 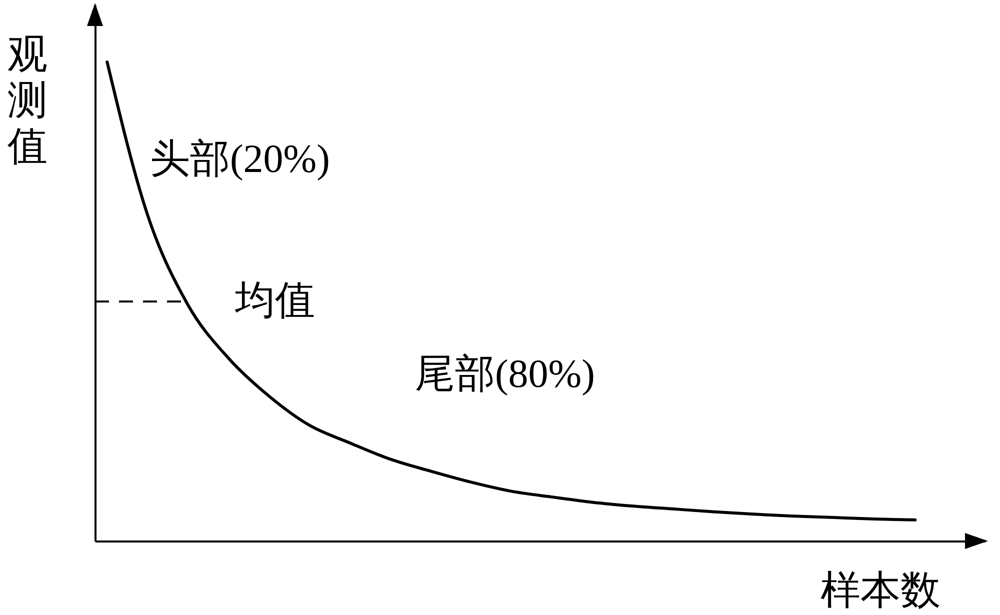 I want to click on annotation: 尾部(80%), so click(x=504, y=373).